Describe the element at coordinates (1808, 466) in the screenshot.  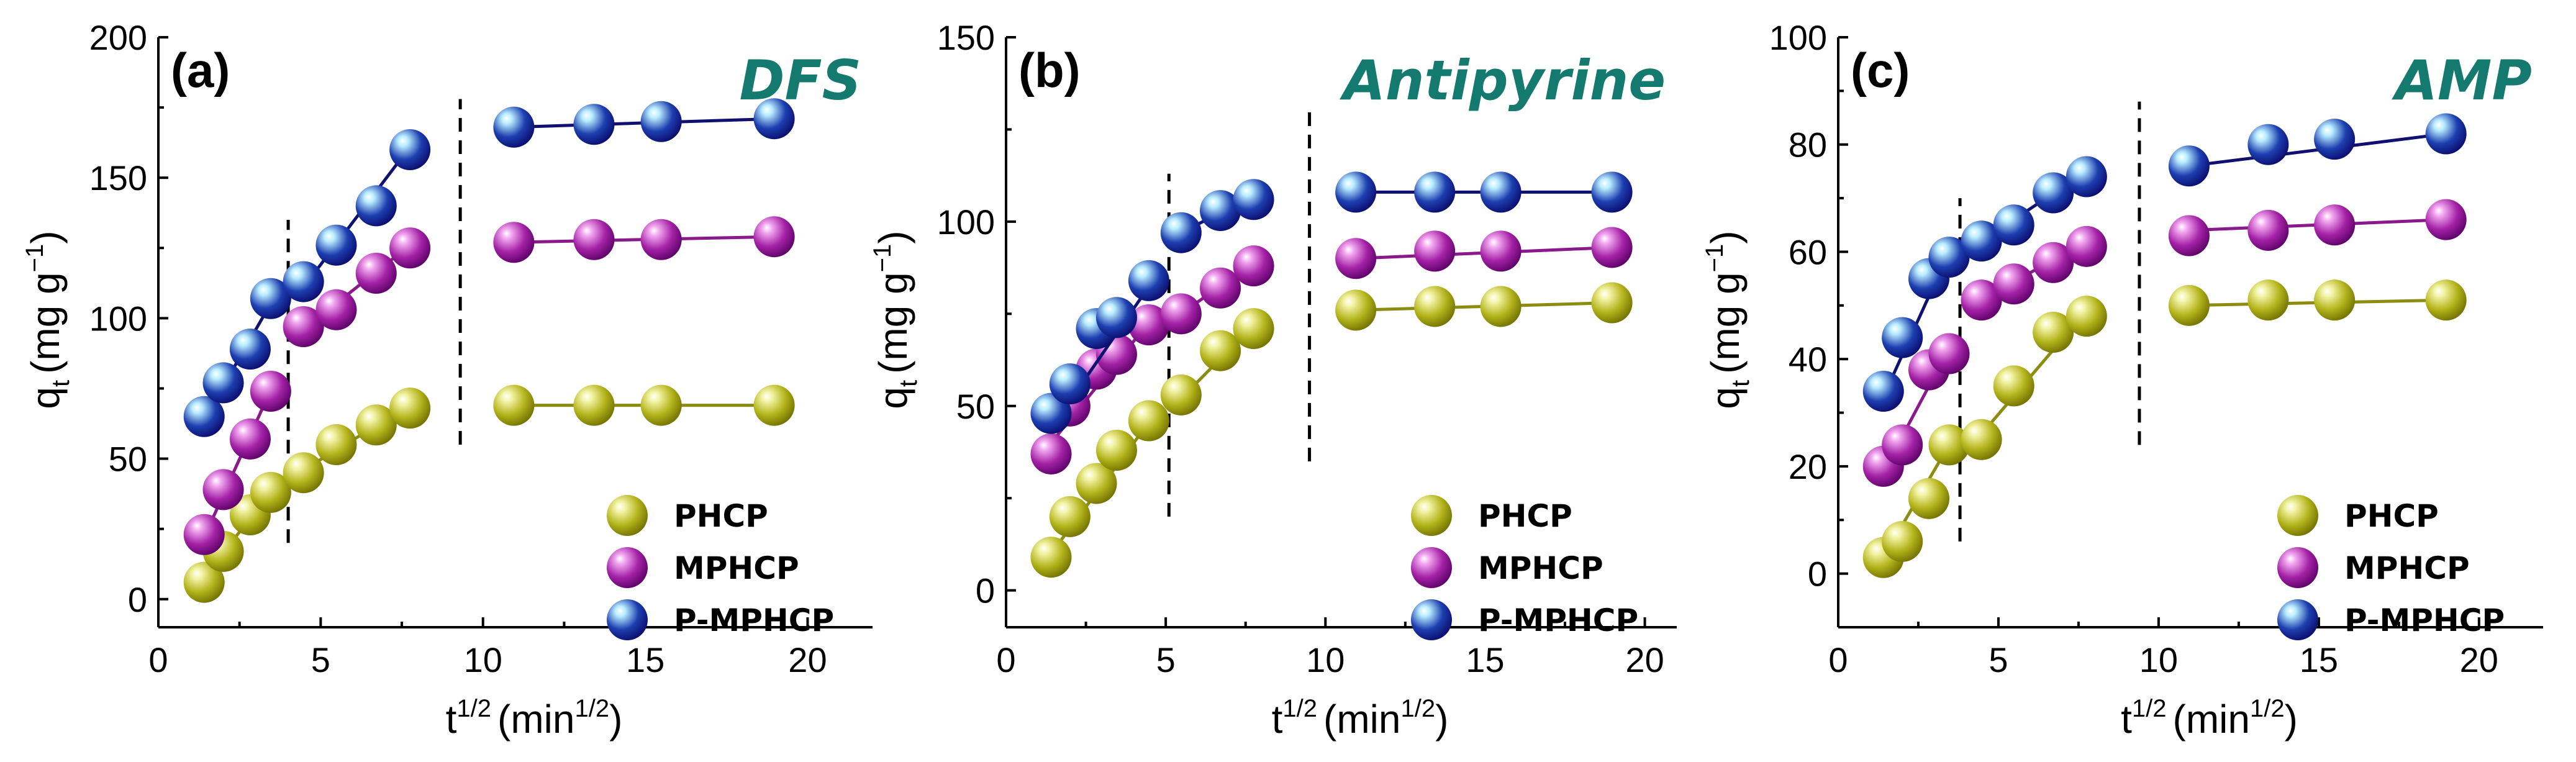
I see `y-tick-label: 20` at that location.